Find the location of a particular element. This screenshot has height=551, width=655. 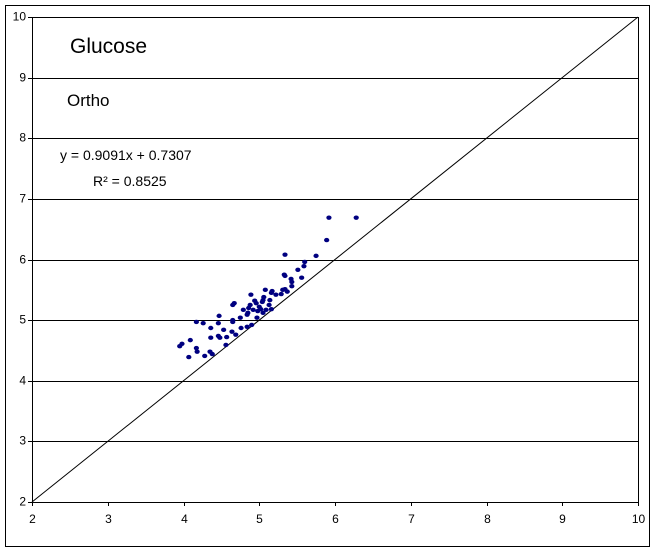

y-tick-label: 10 is located at coordinates (20, 17).